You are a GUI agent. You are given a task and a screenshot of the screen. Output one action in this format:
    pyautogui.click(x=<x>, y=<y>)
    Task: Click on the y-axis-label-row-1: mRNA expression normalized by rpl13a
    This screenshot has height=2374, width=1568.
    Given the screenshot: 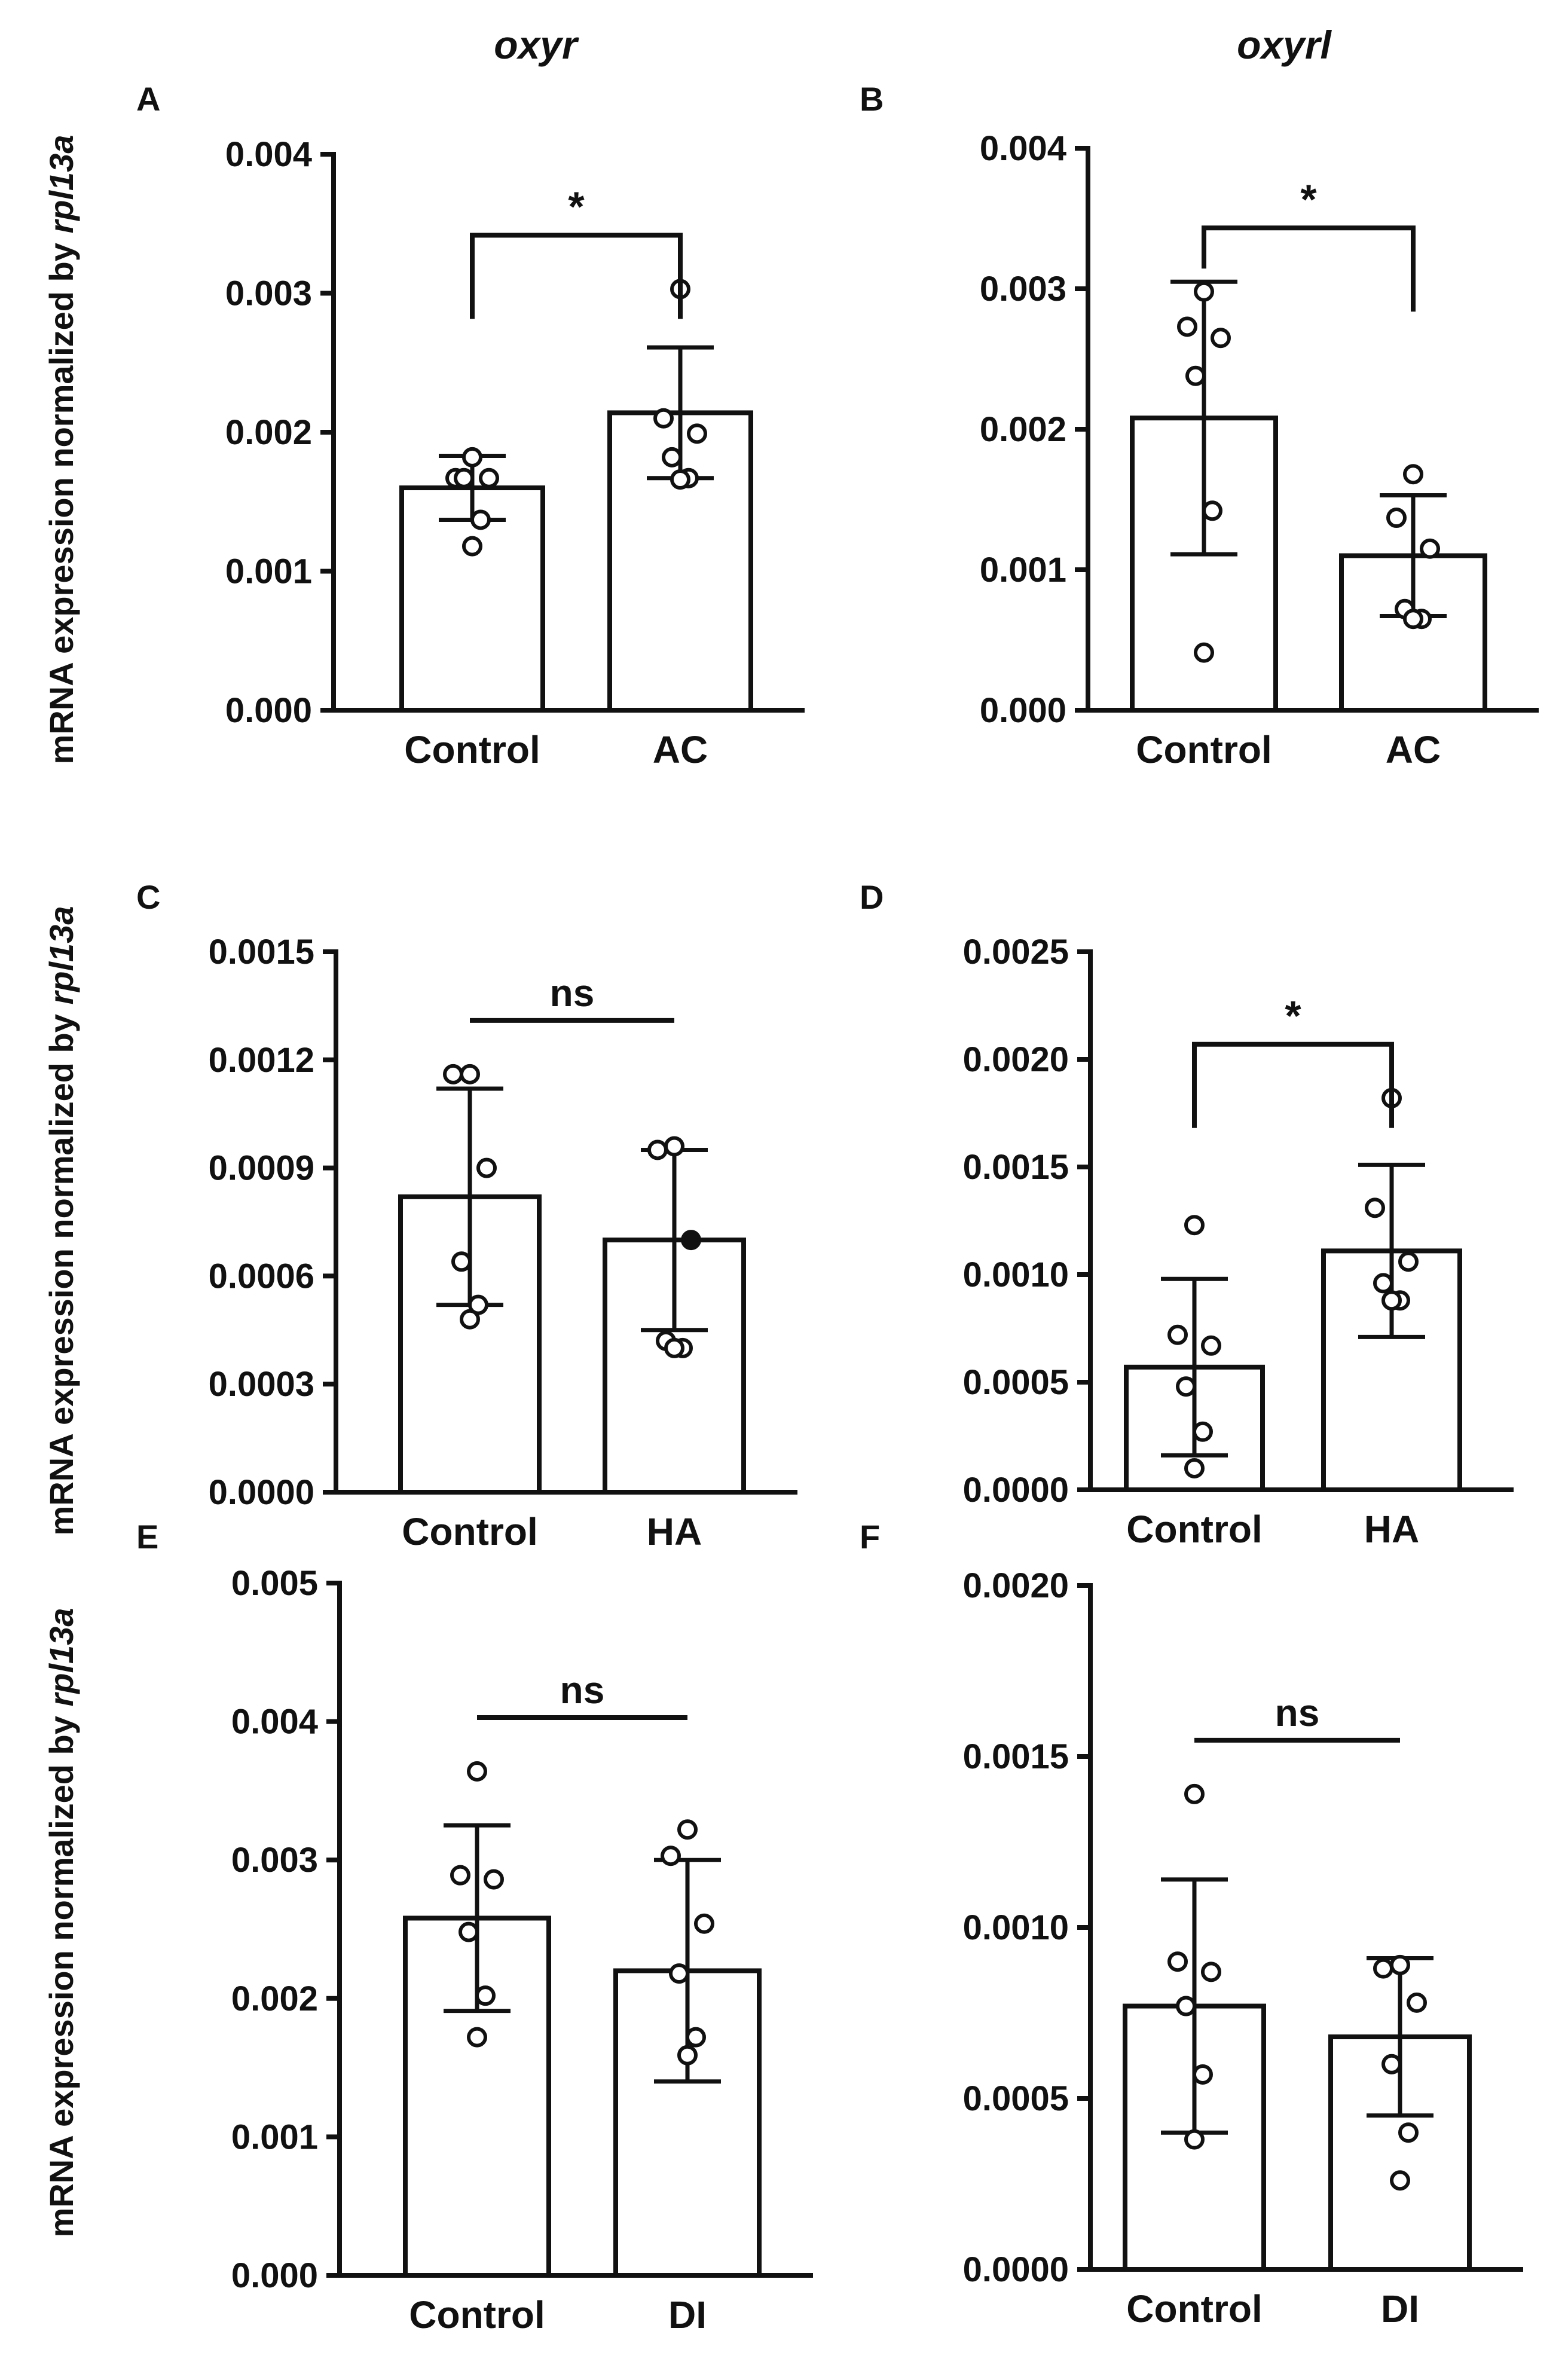 What is the action you would take?
    pyautogui.click(x=61, y=450)
    